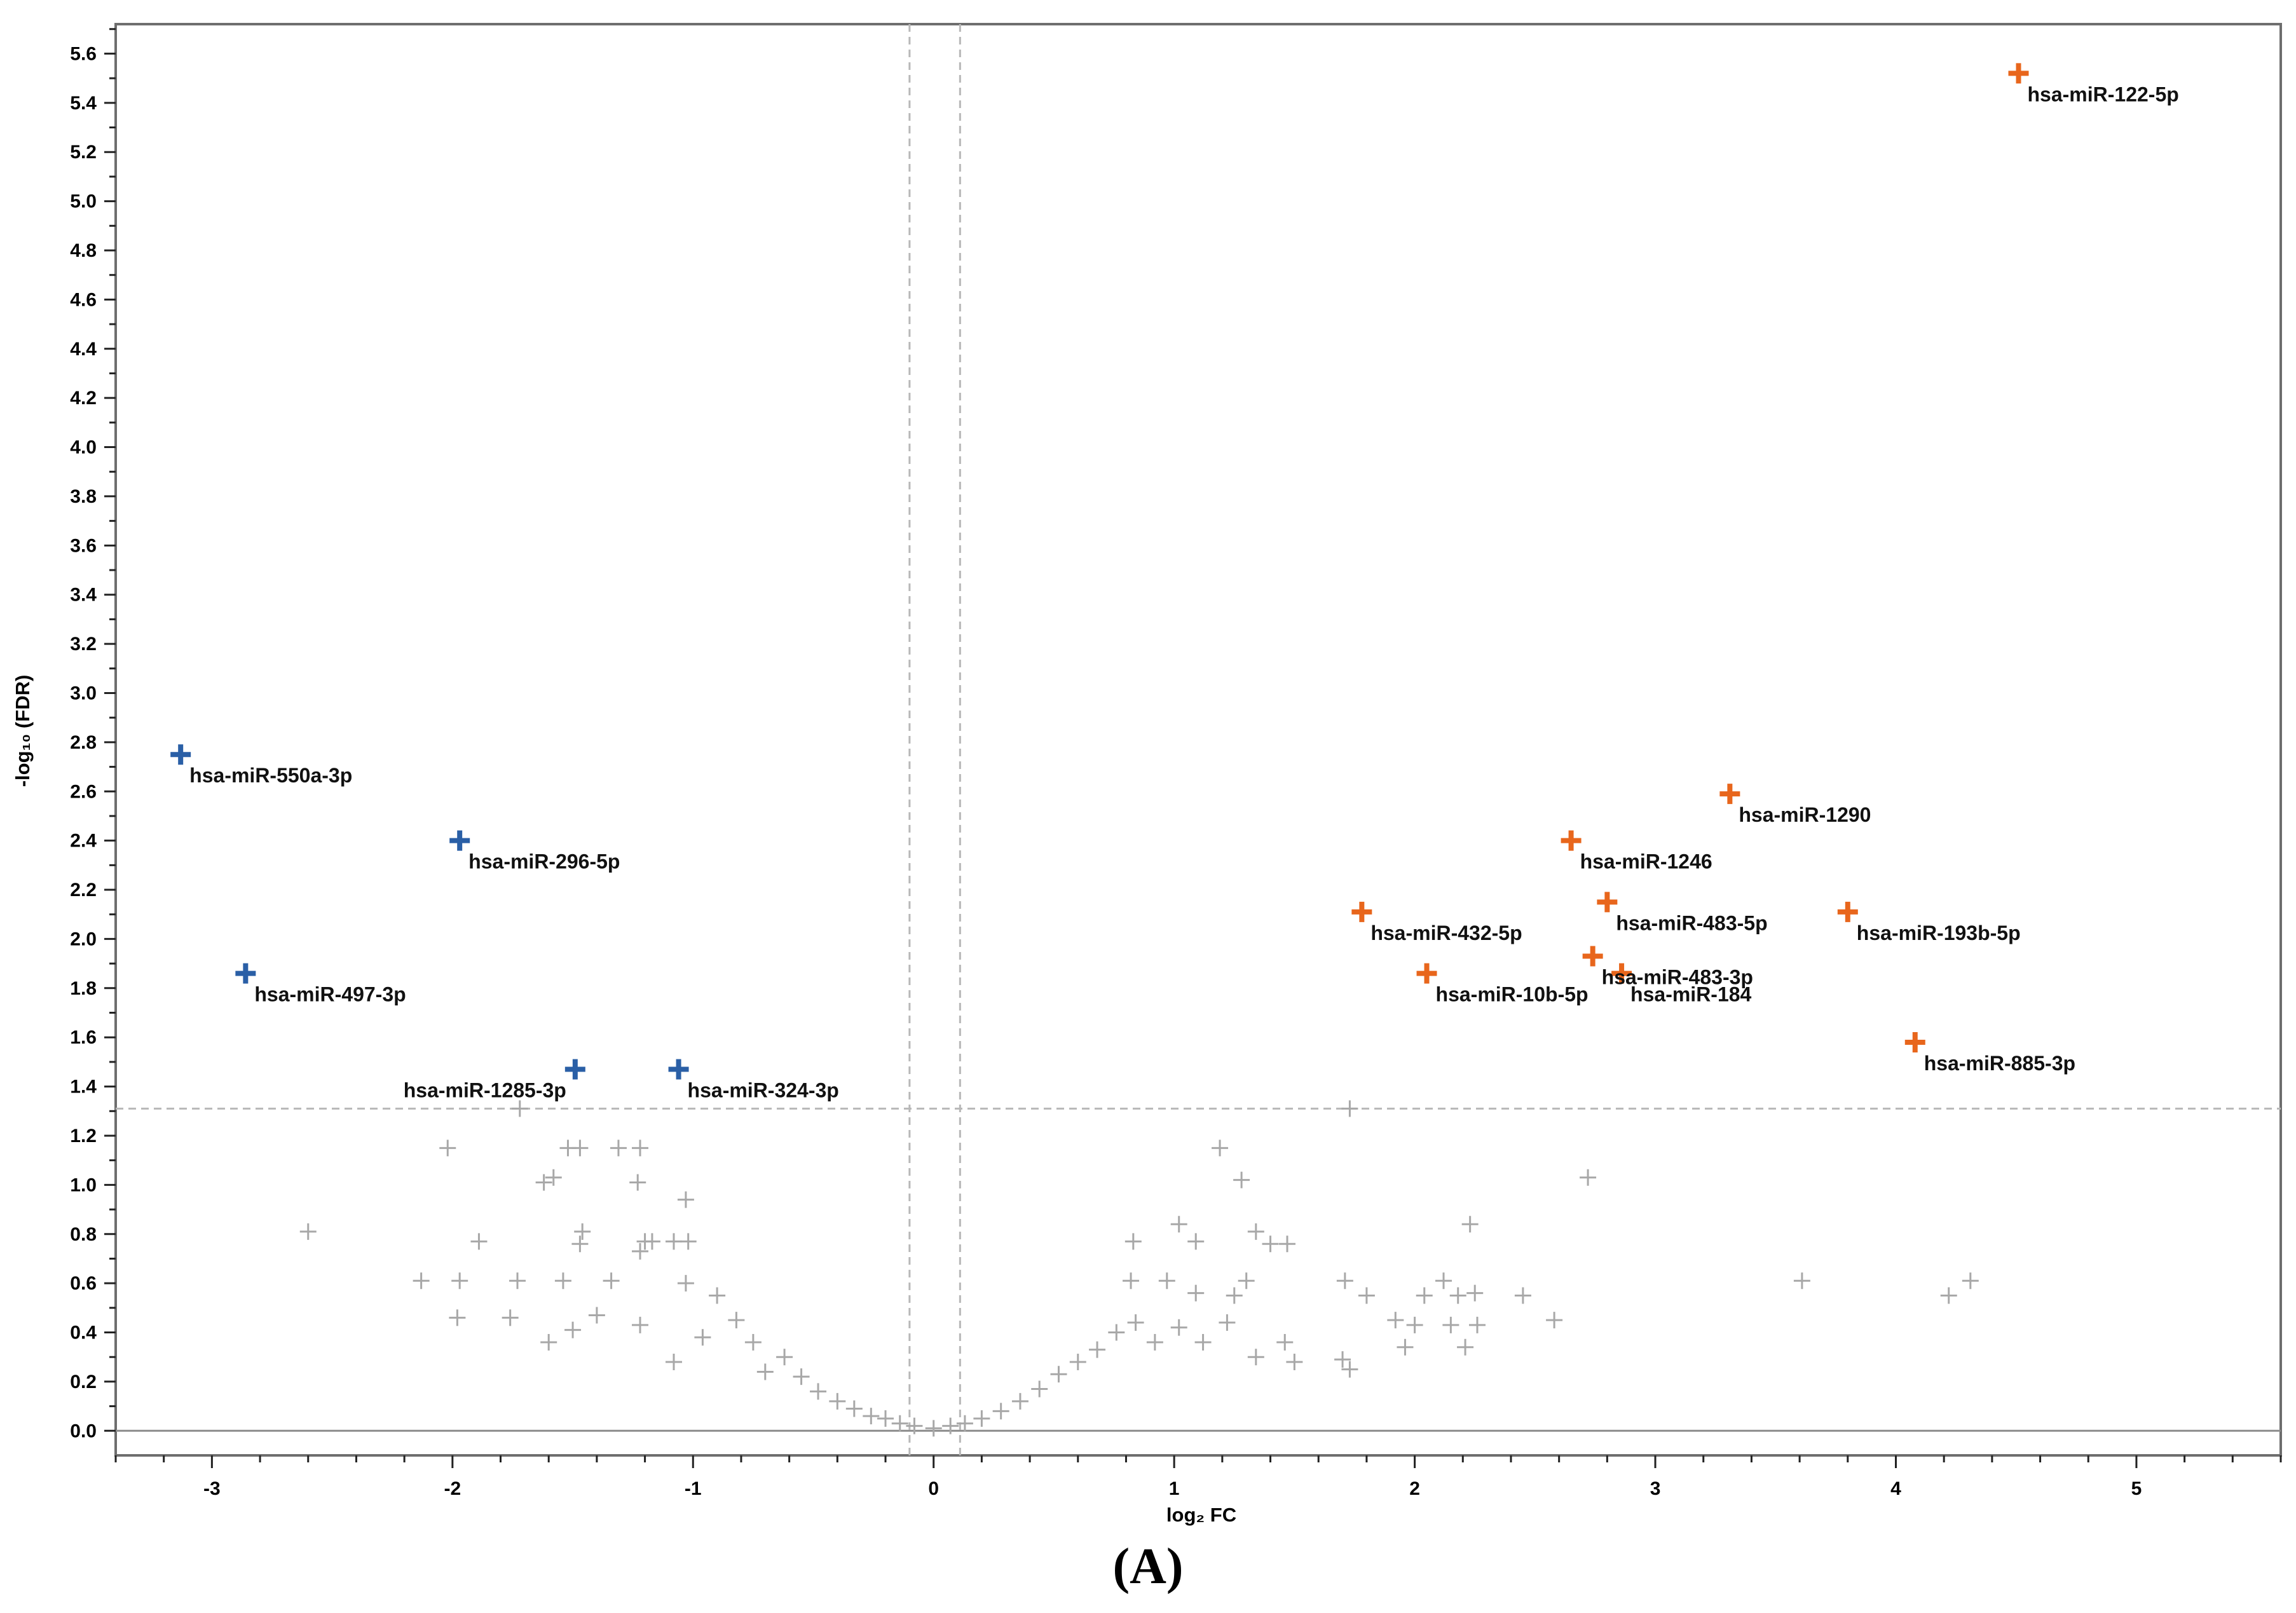 This screenshot has width=2296, height=1613. What do you see at coordinates (330, 994) in the screenshot?
I see `point-label: hsa-miR-497-3p` at bounding box center [330, 994].